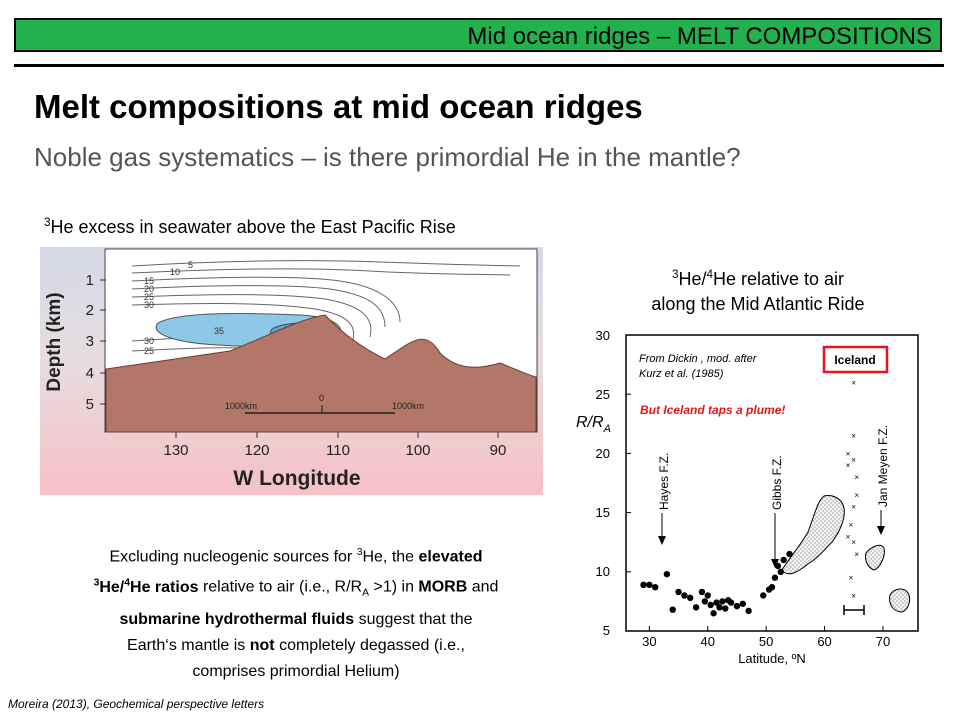 This screenshot has width=958, height=719. What do you see at coordinates (369, 645) in the screenshot?
I see `body-text: completely degassed (i.e.,` at bounding box center [369, 645].